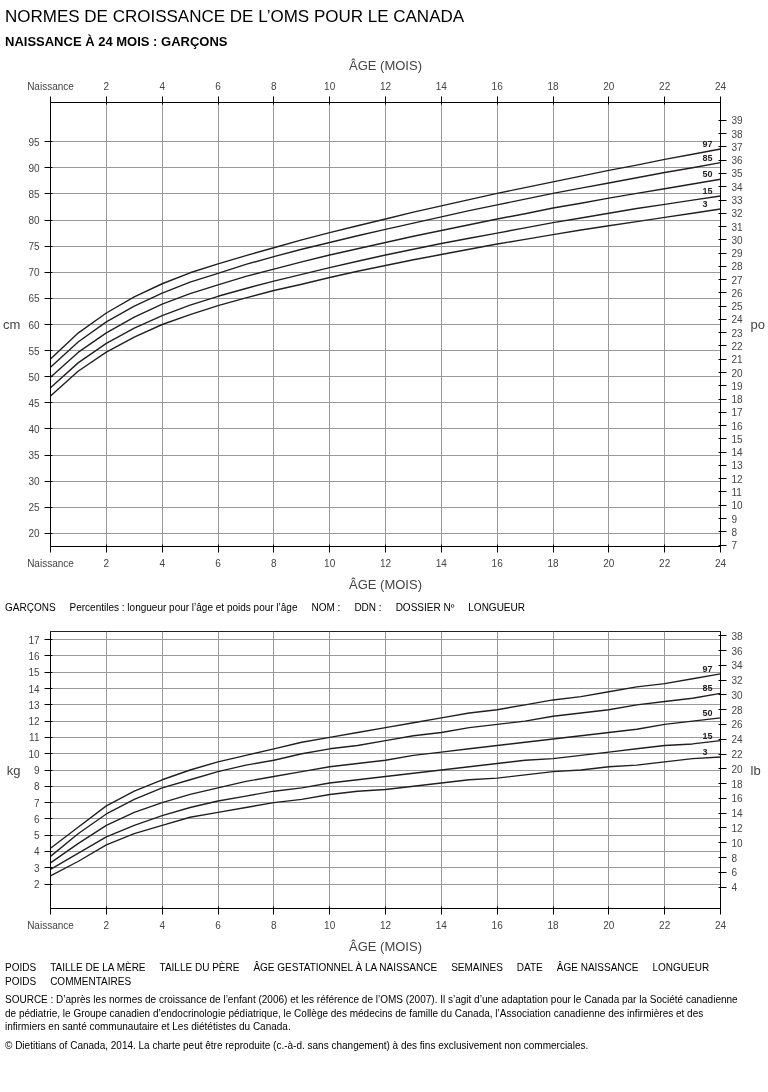 The width and height of the screenshot is (768, 1092). What do you see at coordinates (734, 888) in the screenshot?
I see `y2-tick-label: 4` at bounding box center [734, 888].